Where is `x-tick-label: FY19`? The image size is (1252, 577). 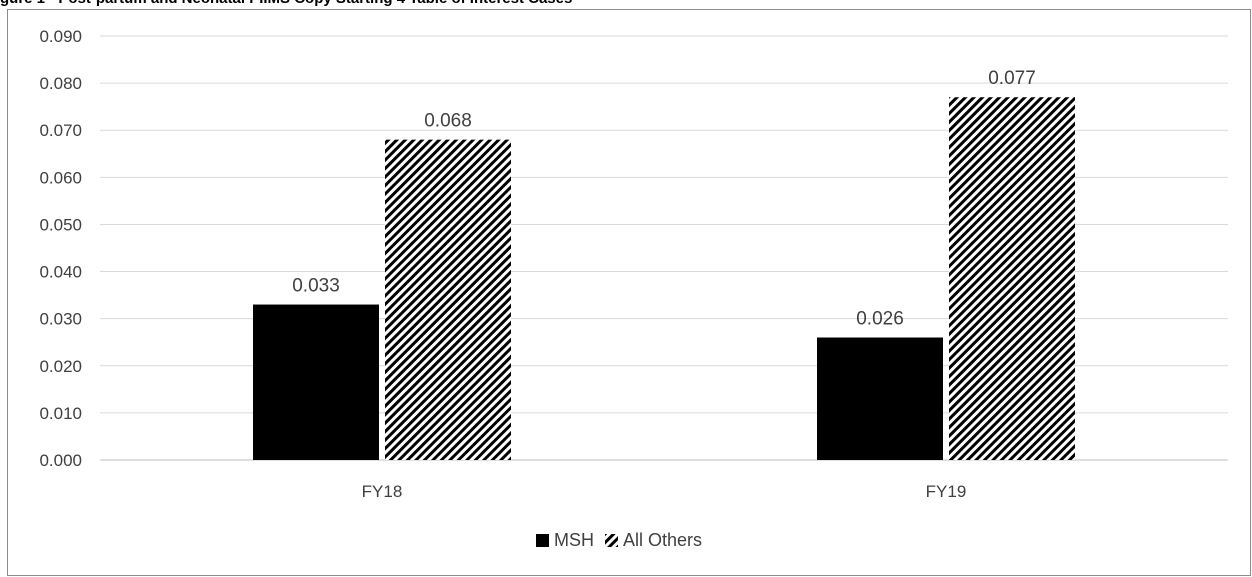
x-tick-label: FY19 is located at coordinates (946, 491).